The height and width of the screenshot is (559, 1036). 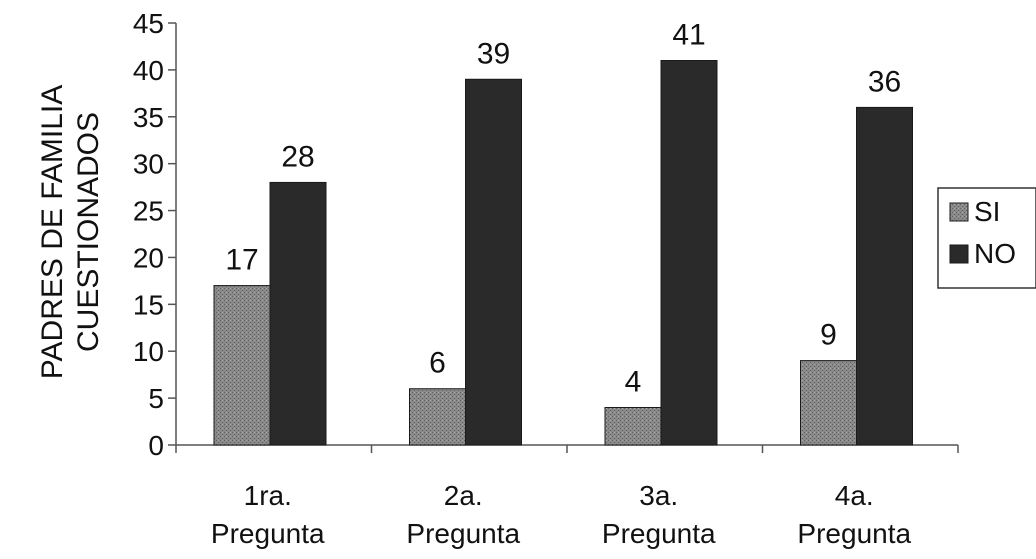 What do you see at coordinates (959, 254) in the screenshot?
I see `legend-swatch-no` at bounding box center [959, 254].